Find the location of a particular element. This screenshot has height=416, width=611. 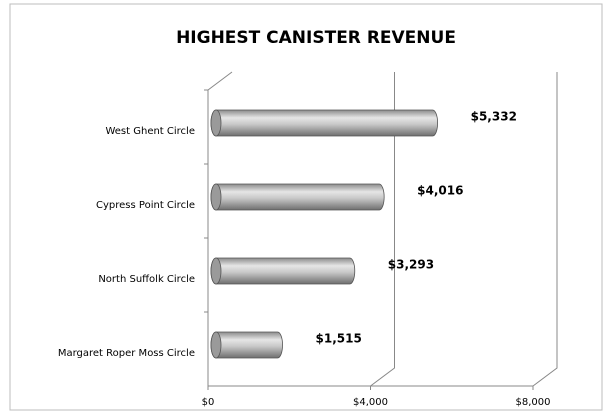

data-label: $1,515 is located at coordinates (339, 339).